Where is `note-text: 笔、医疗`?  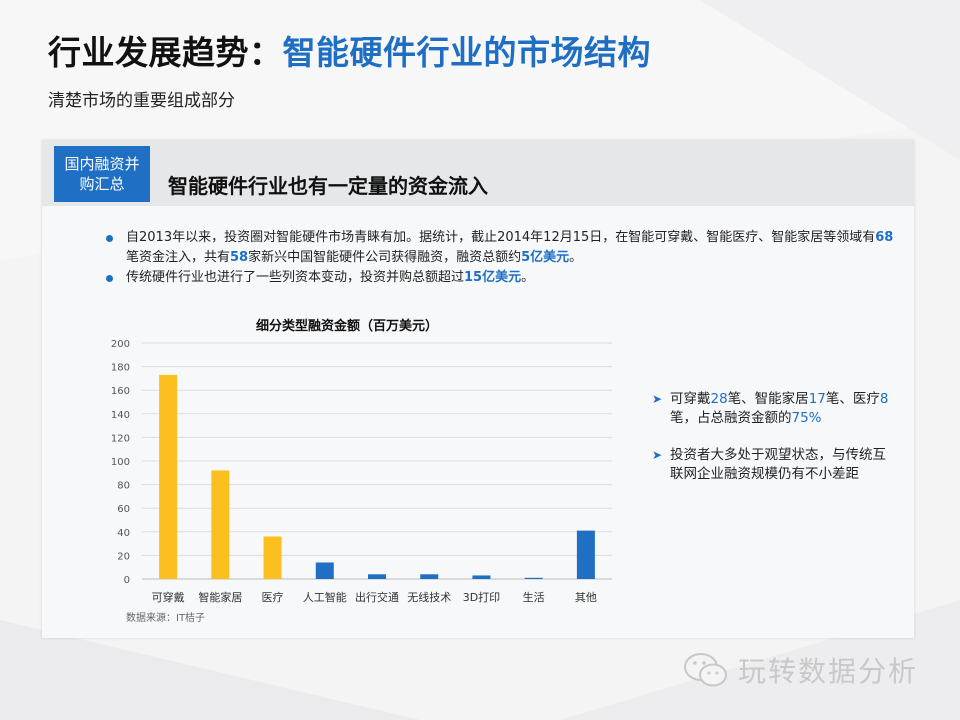
note-text: 笔、医疗 is located at coordinates (852, 399).